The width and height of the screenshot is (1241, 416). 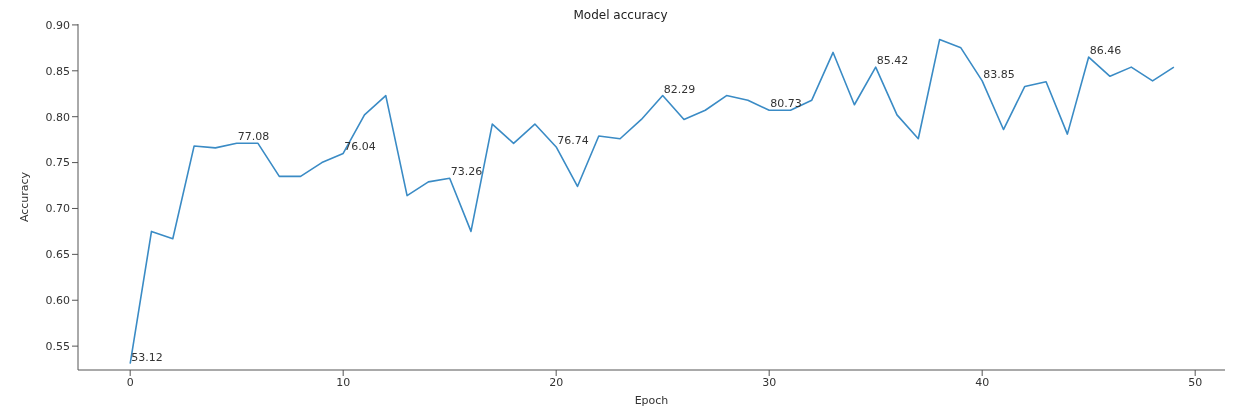 I want to click on y-tick-label: 0.55, so click(x=57, y=347).